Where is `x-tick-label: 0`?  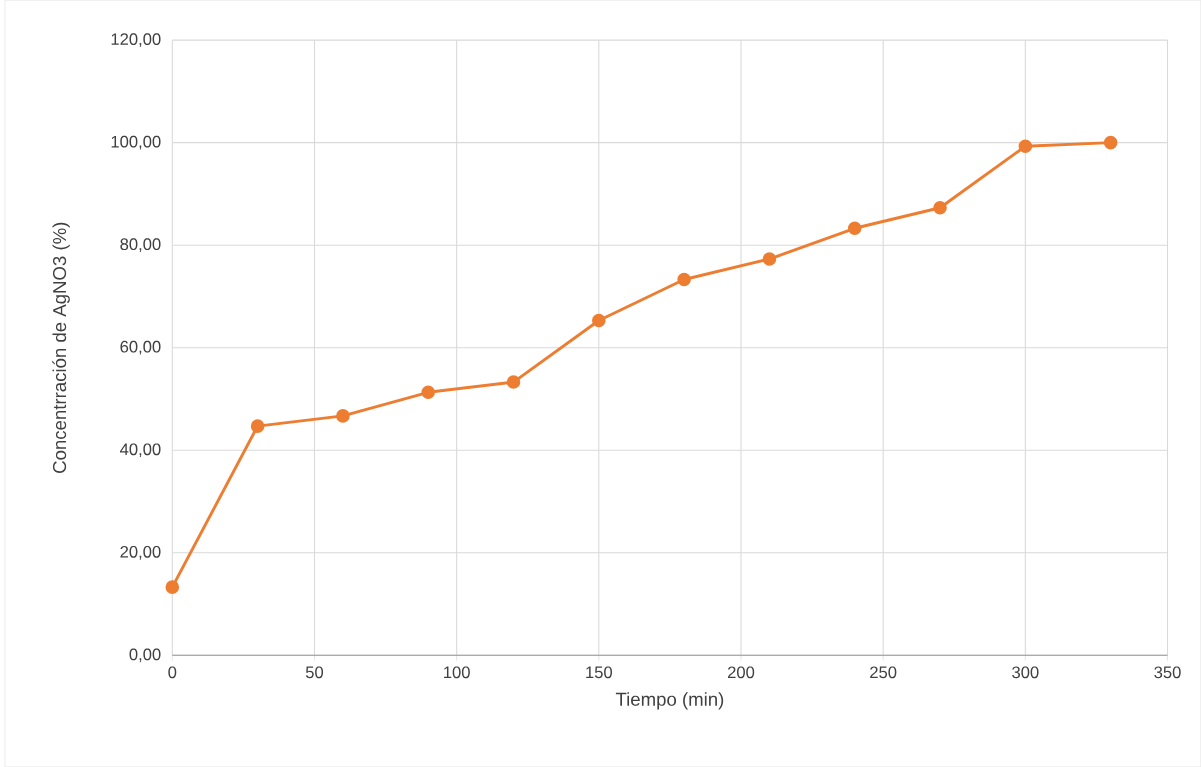 x-tick-label: 0 is located at coordinates (172, 672).